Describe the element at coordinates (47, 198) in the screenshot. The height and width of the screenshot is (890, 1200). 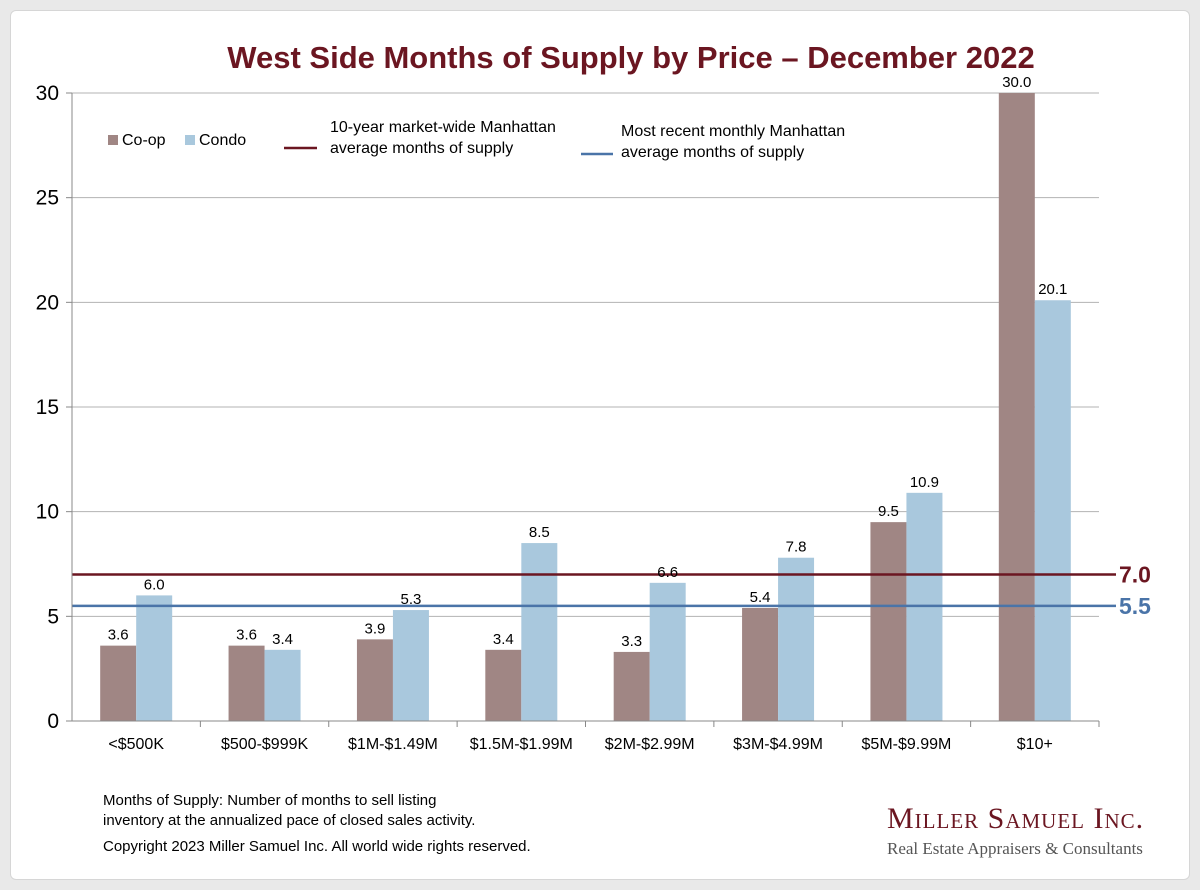
I see `y-tick-label: 25` at that location.